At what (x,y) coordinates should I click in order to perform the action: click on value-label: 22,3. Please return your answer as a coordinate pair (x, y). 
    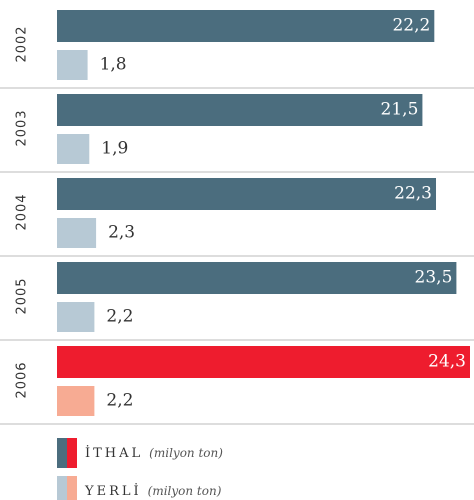
    Looking at the image, I should click on (413, 194).